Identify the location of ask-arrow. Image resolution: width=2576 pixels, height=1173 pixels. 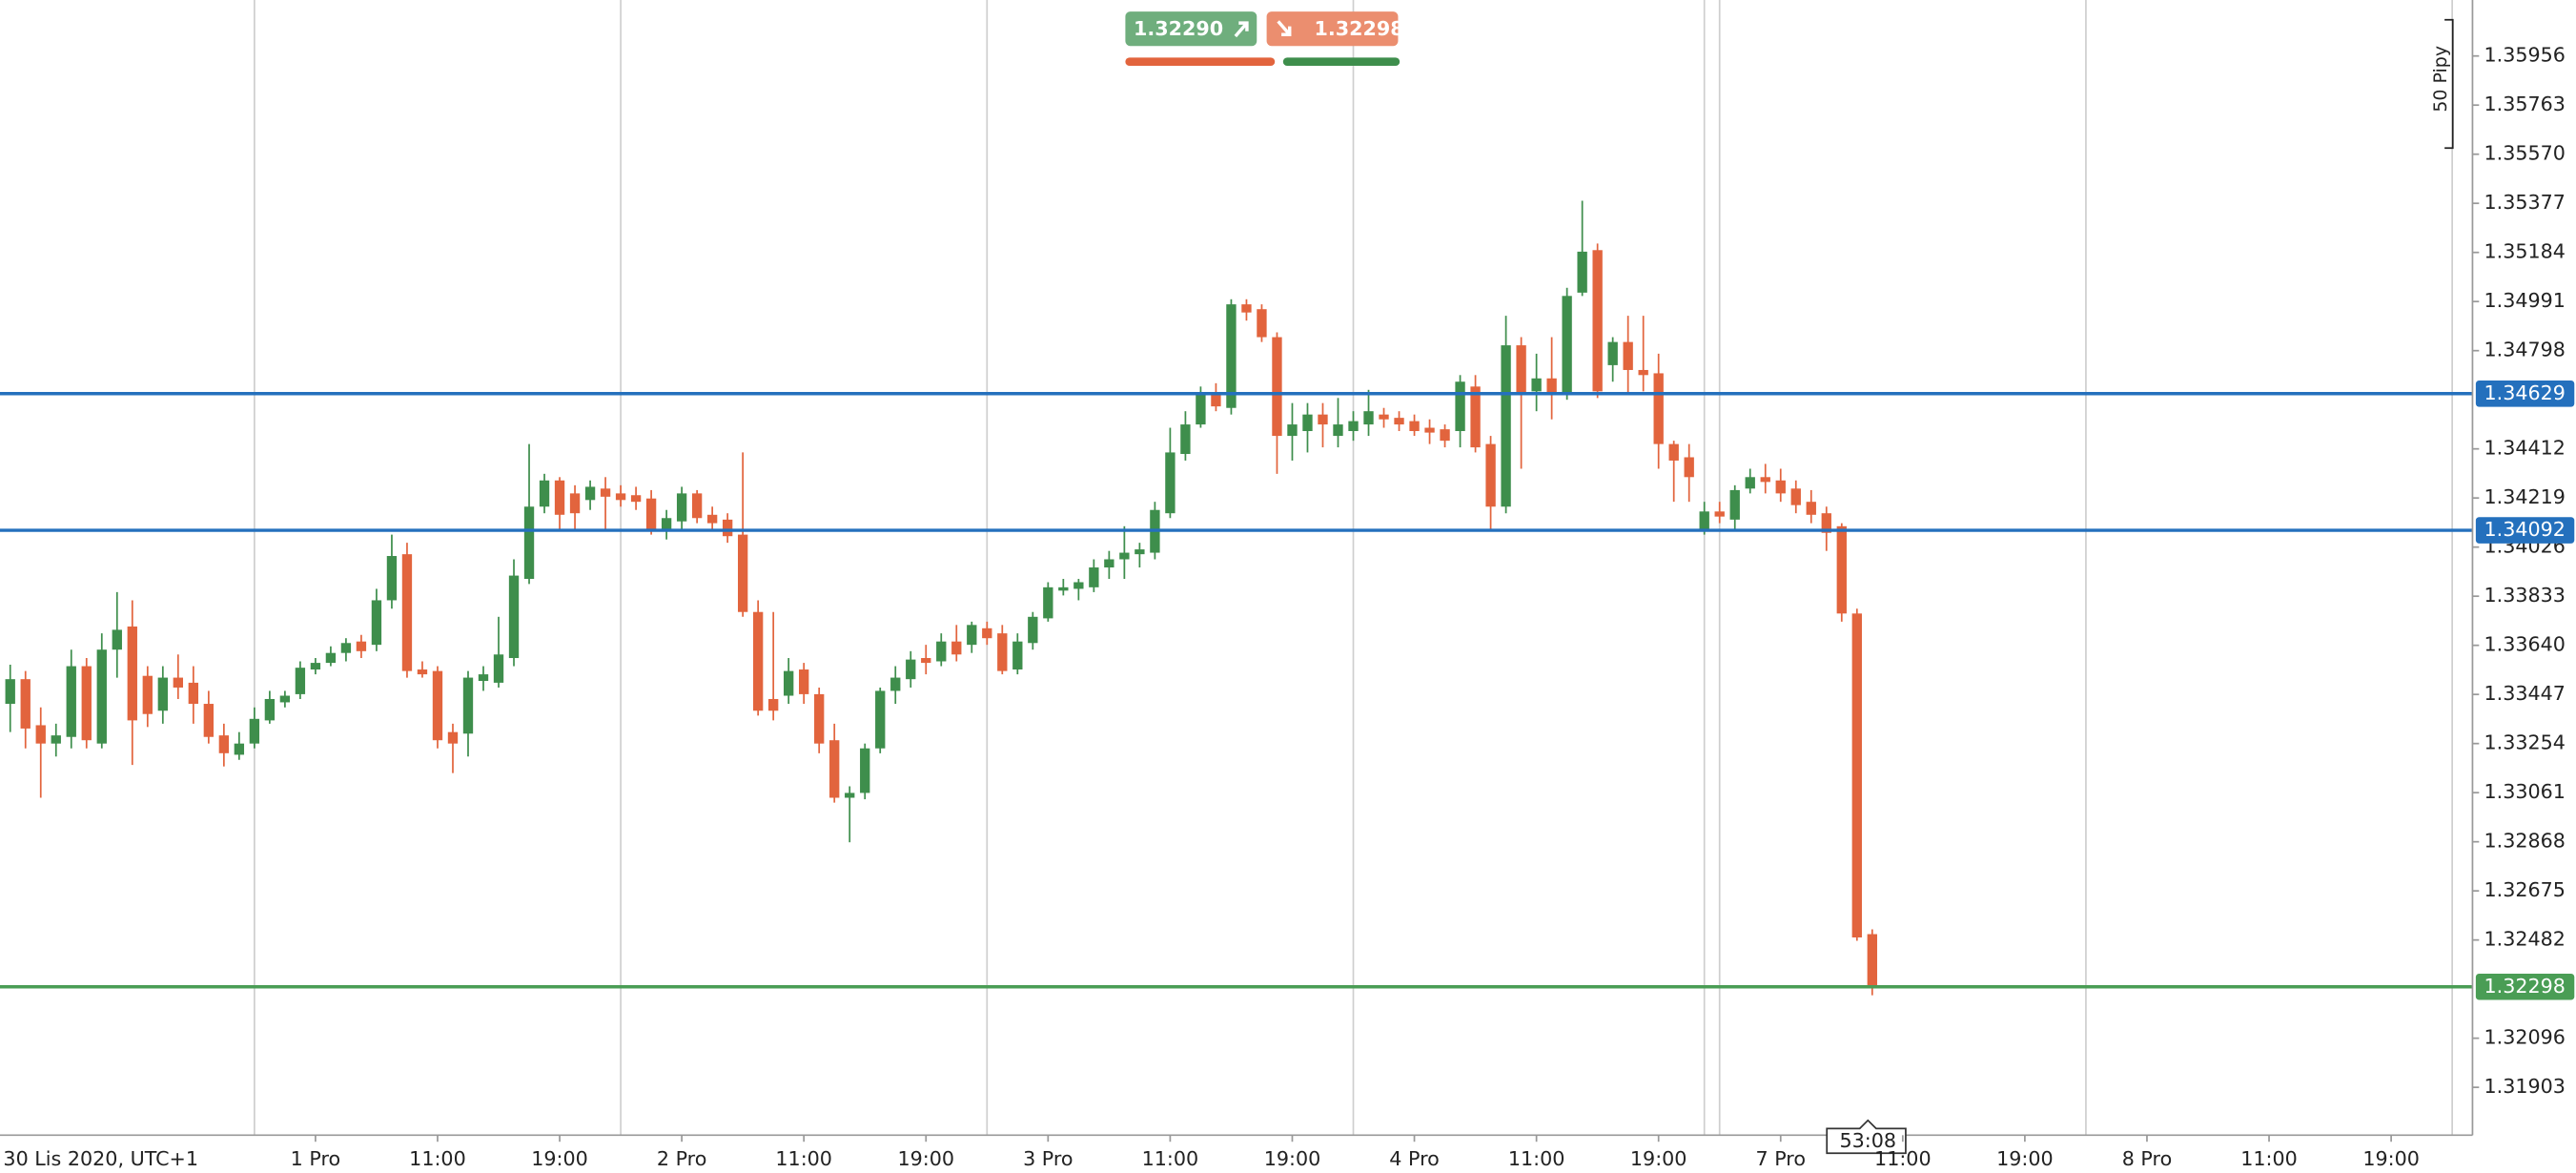
(1284, 28).